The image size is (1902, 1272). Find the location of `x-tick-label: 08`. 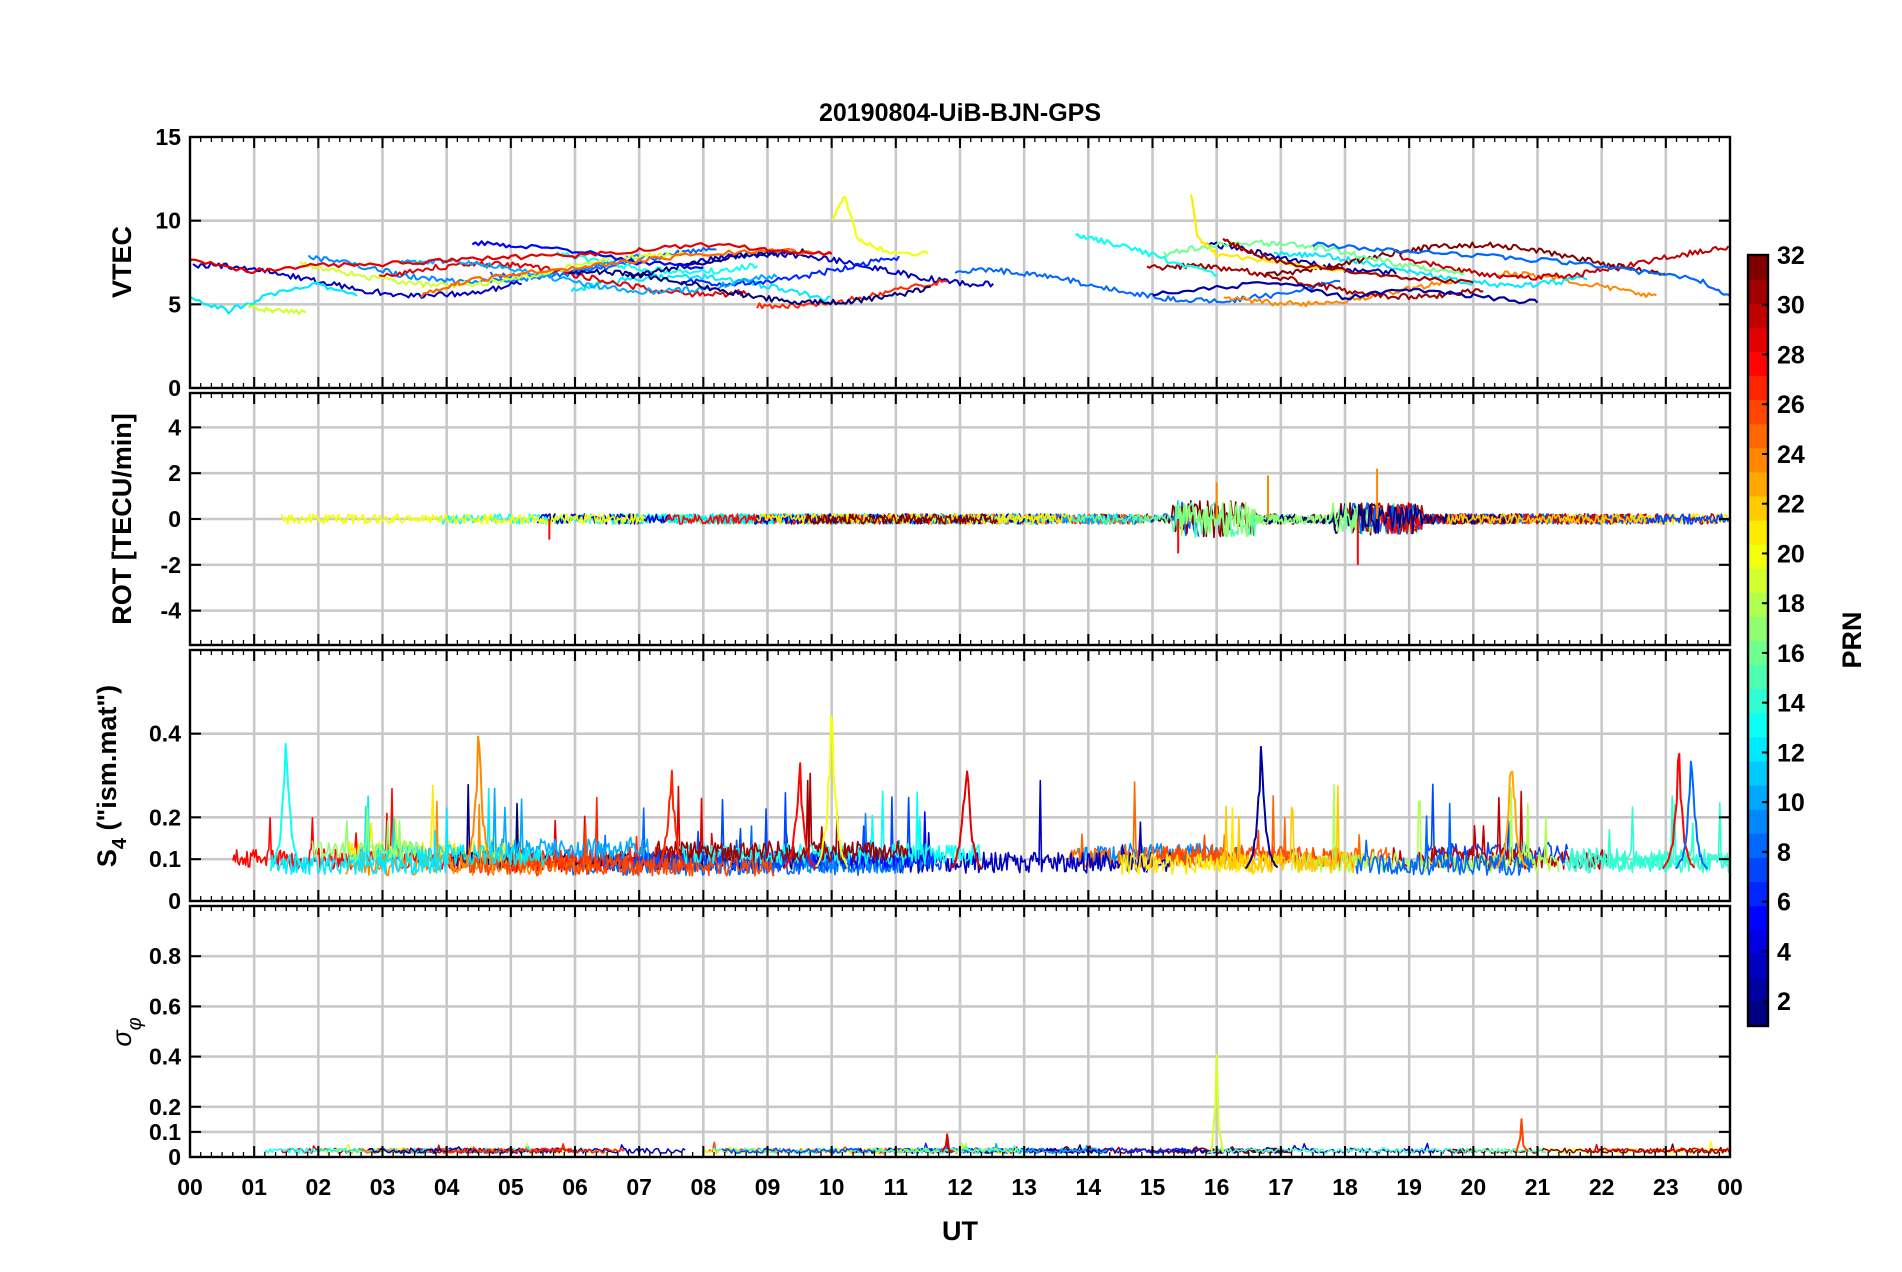

x-tick-label: 08 is located at coordinates (704, 1187).